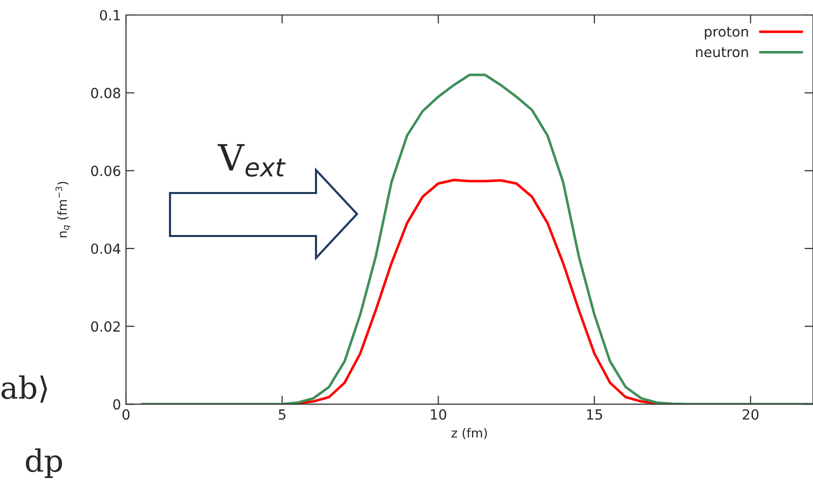  What do you see at coordinates (438, 414) in the screenshot?
I see `x-tick-label: 10` at bounding box center [438, 414].